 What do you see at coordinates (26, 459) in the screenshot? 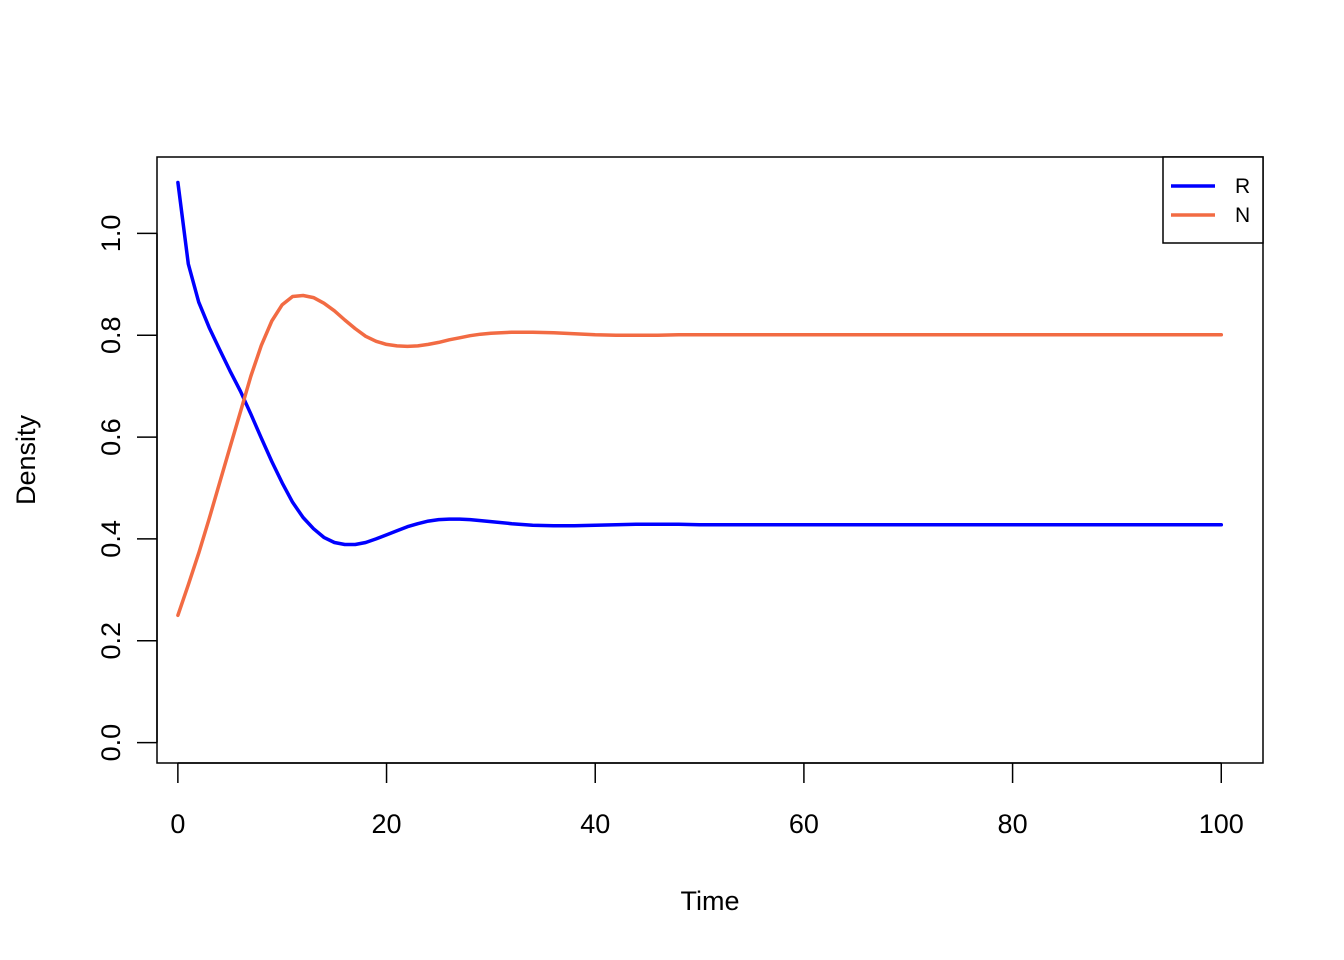
I see `y-axis-title: Density` at bounding box center [26, 459].